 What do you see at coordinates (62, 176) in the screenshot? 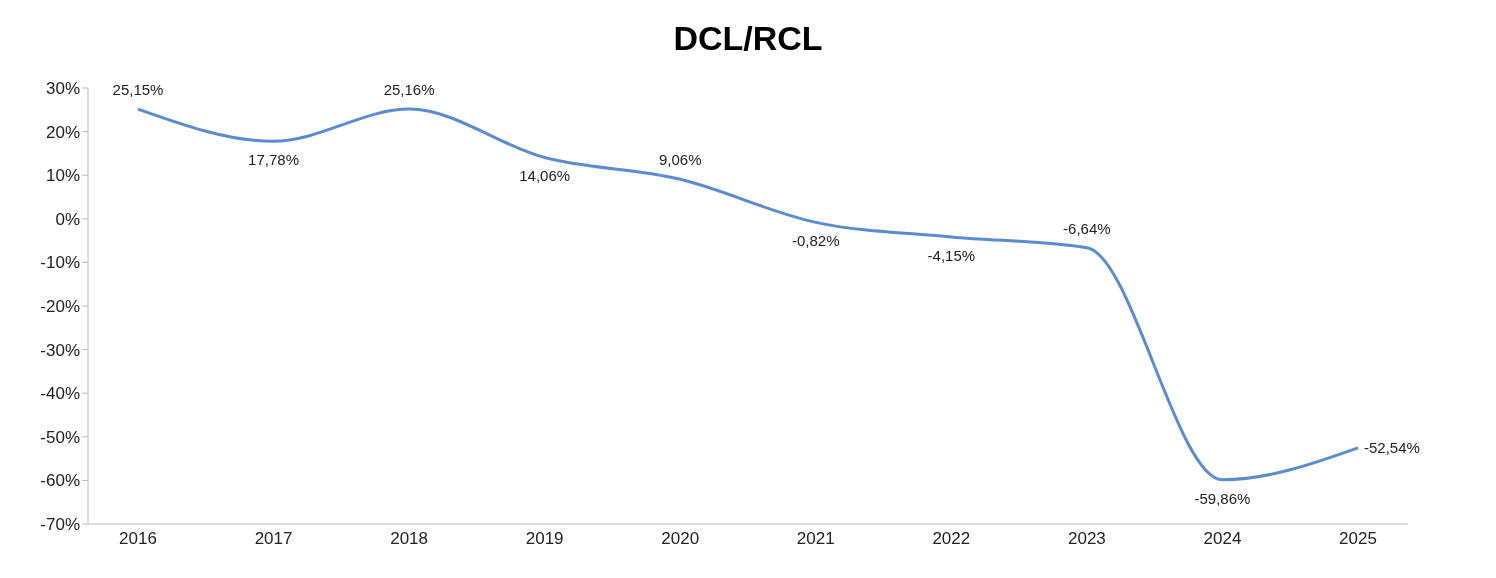
I see `y-tick-label: 10%` at bounding box center [62, 176].